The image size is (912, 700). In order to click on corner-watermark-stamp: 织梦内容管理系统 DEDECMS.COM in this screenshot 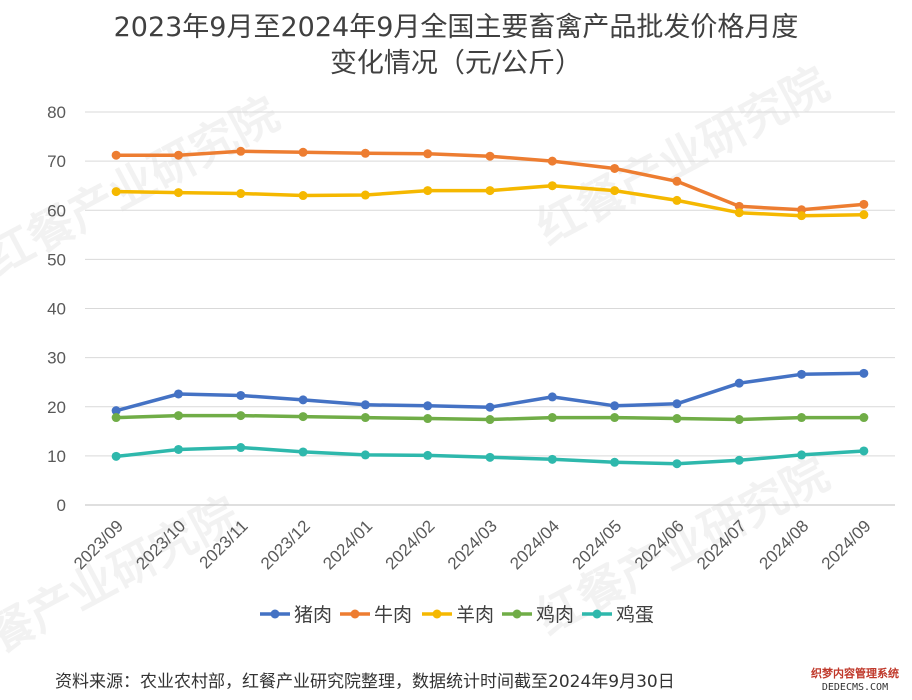, I will do `click(855, 682)`.